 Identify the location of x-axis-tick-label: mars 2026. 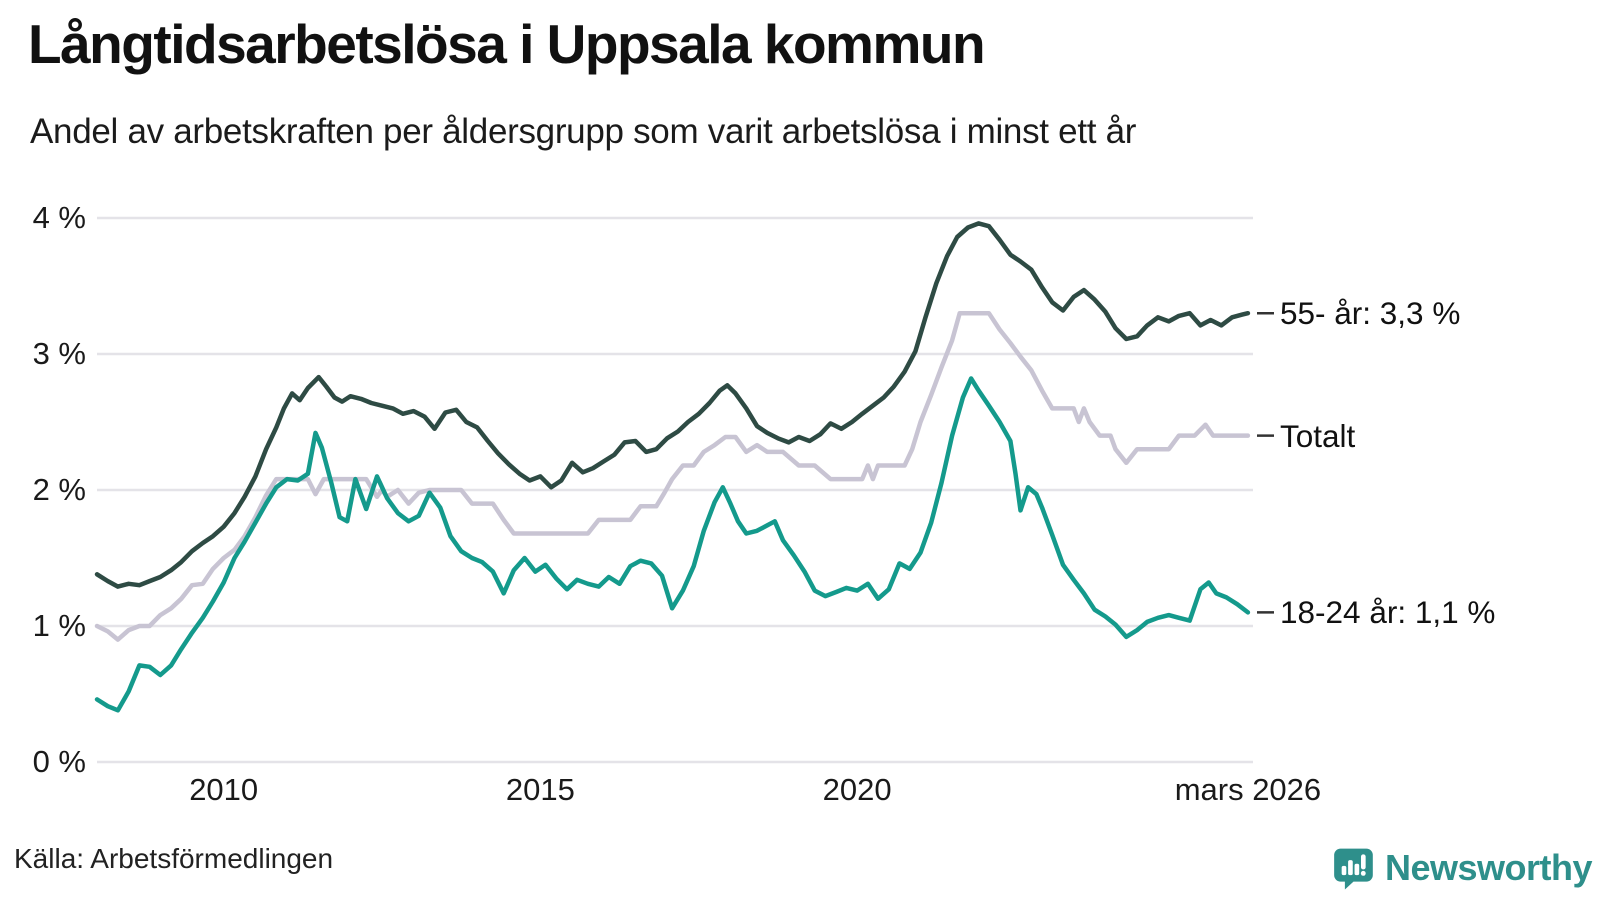
(1248, 789).